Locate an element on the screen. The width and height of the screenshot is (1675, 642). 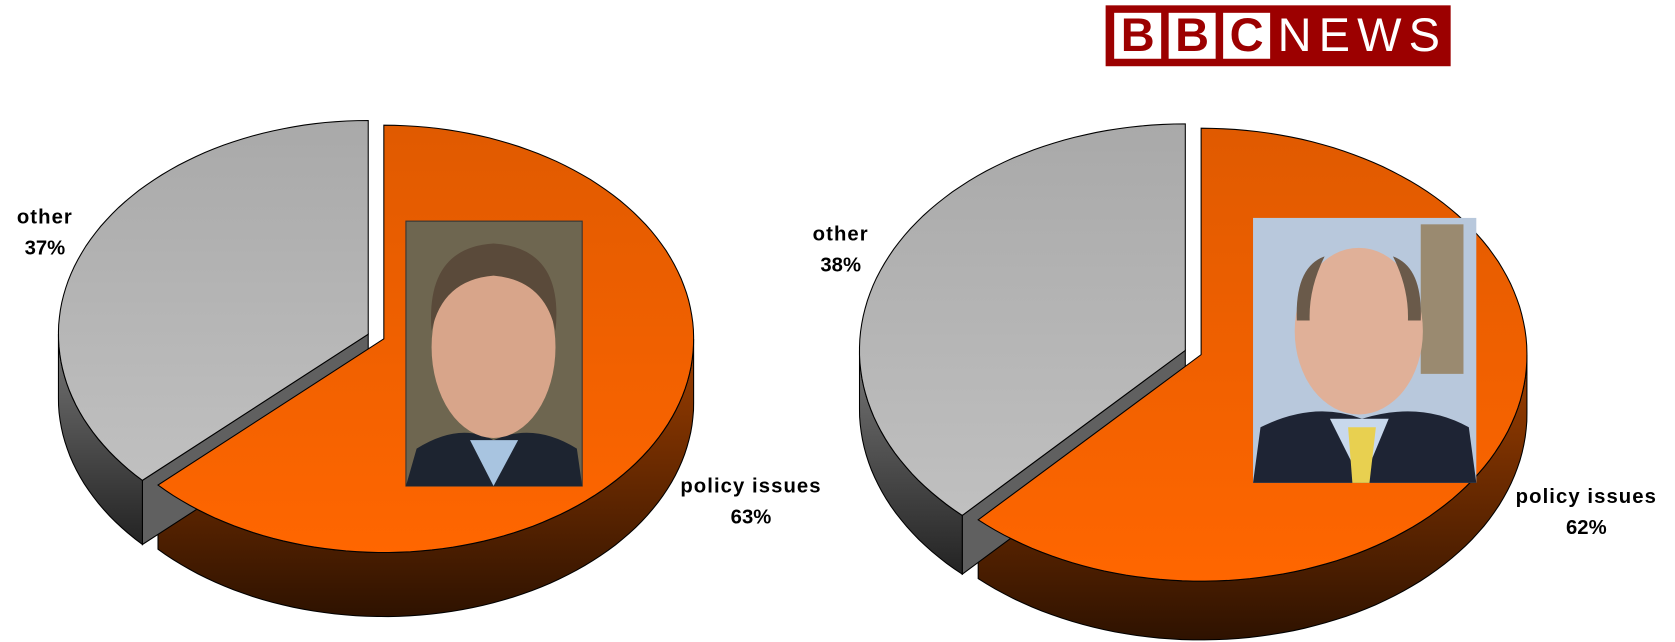
photo-tower is located at coordinates (1442, 299).